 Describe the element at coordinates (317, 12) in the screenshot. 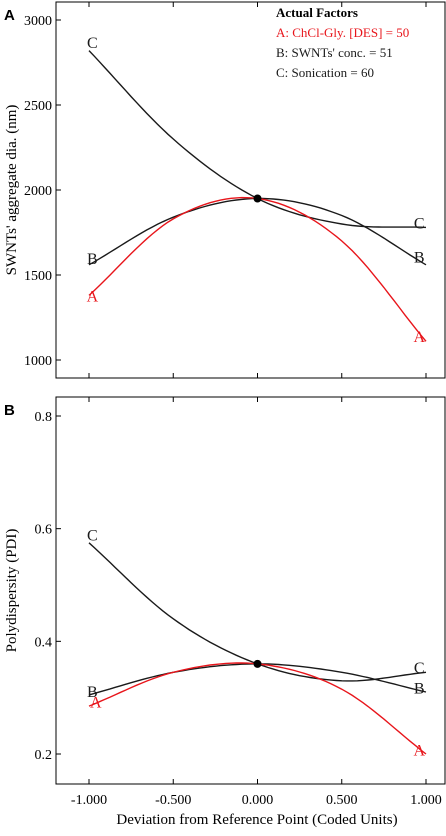

I see `legend-title: Actual Factors` at that location.